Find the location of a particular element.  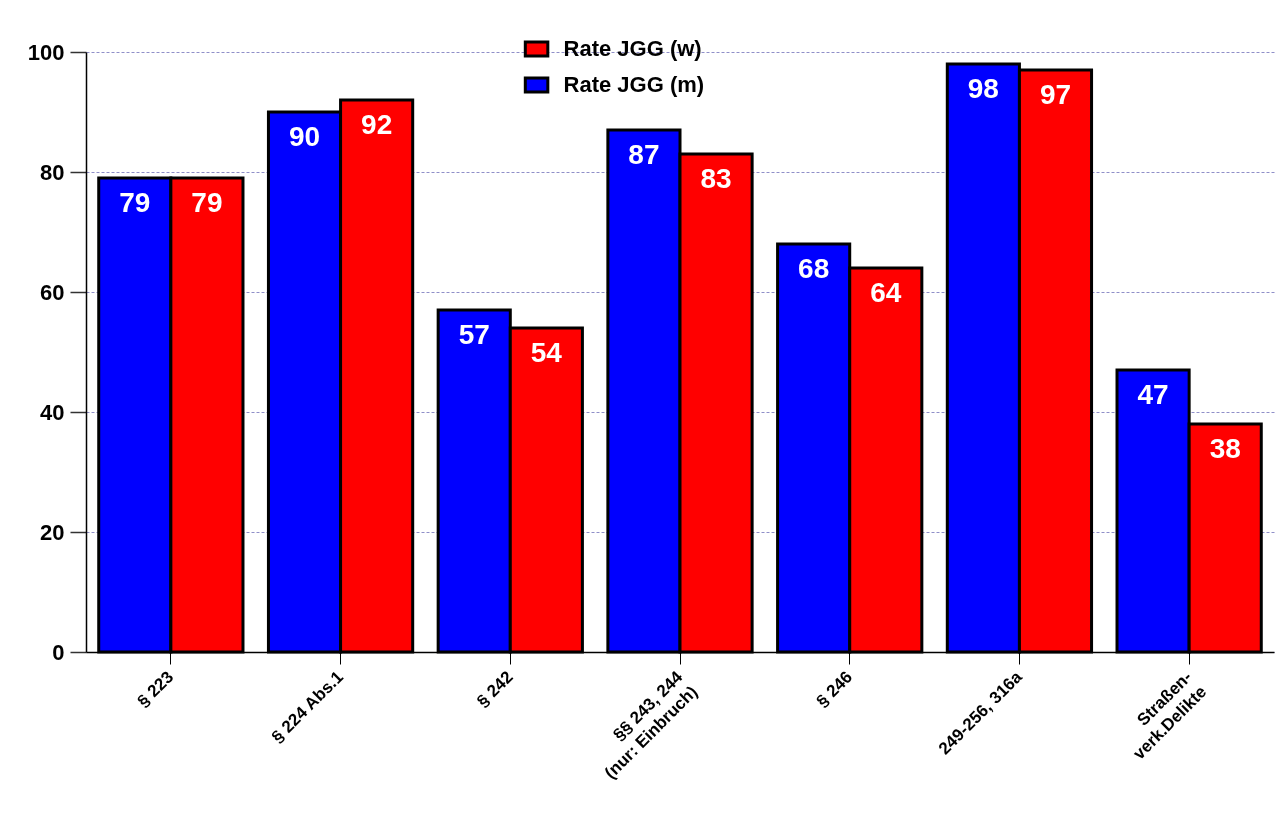

data-label: 57 is located at coordinates (474, 334).